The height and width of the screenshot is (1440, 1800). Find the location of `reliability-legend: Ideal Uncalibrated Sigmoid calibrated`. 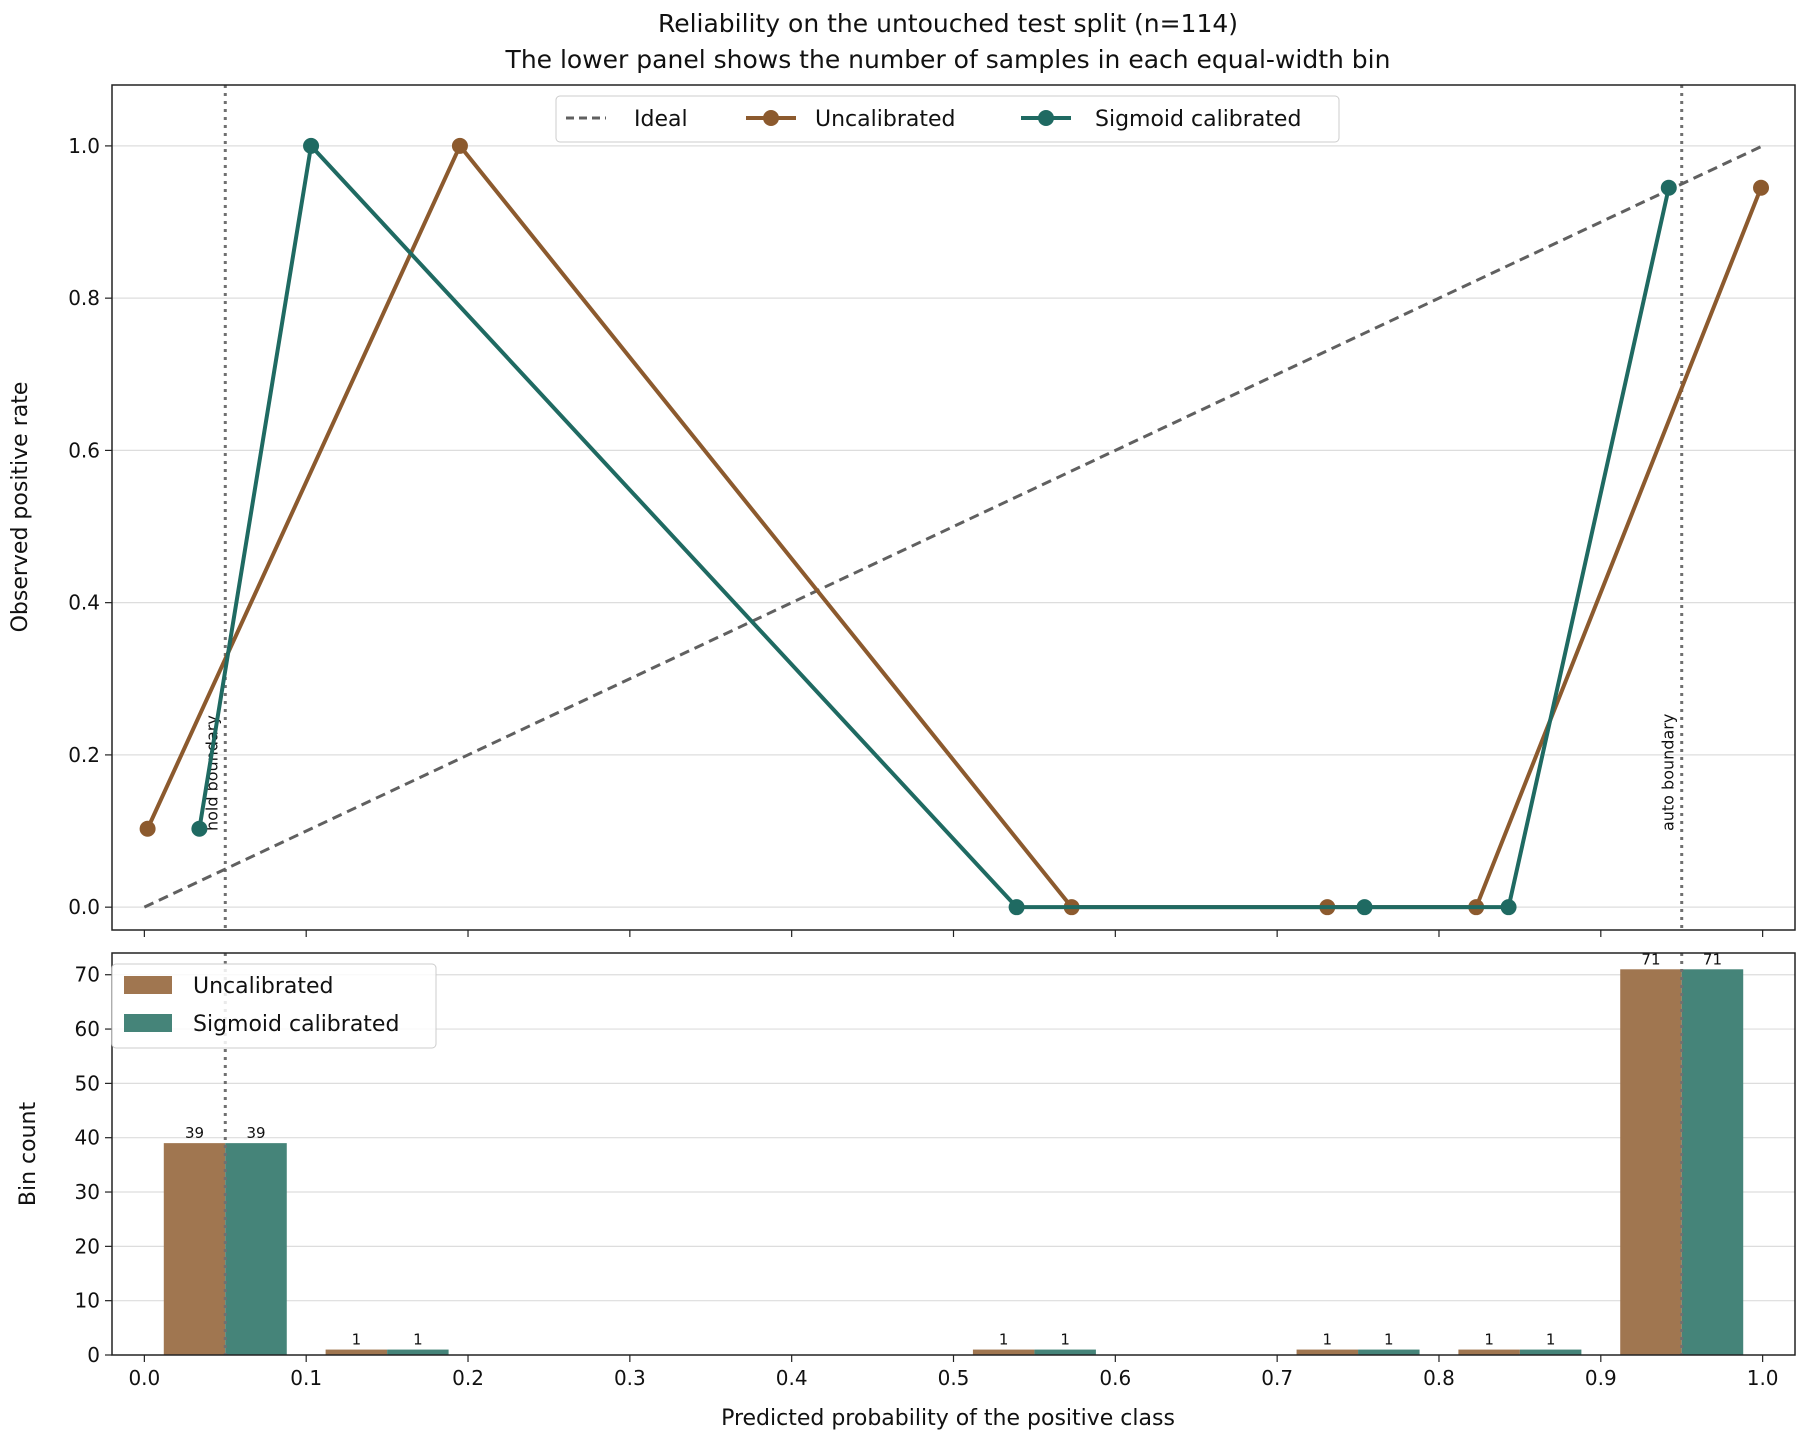

reliability-legend: Ideal Uncalibrated Sigmoid calibrated is located at coordinates (947, 119).